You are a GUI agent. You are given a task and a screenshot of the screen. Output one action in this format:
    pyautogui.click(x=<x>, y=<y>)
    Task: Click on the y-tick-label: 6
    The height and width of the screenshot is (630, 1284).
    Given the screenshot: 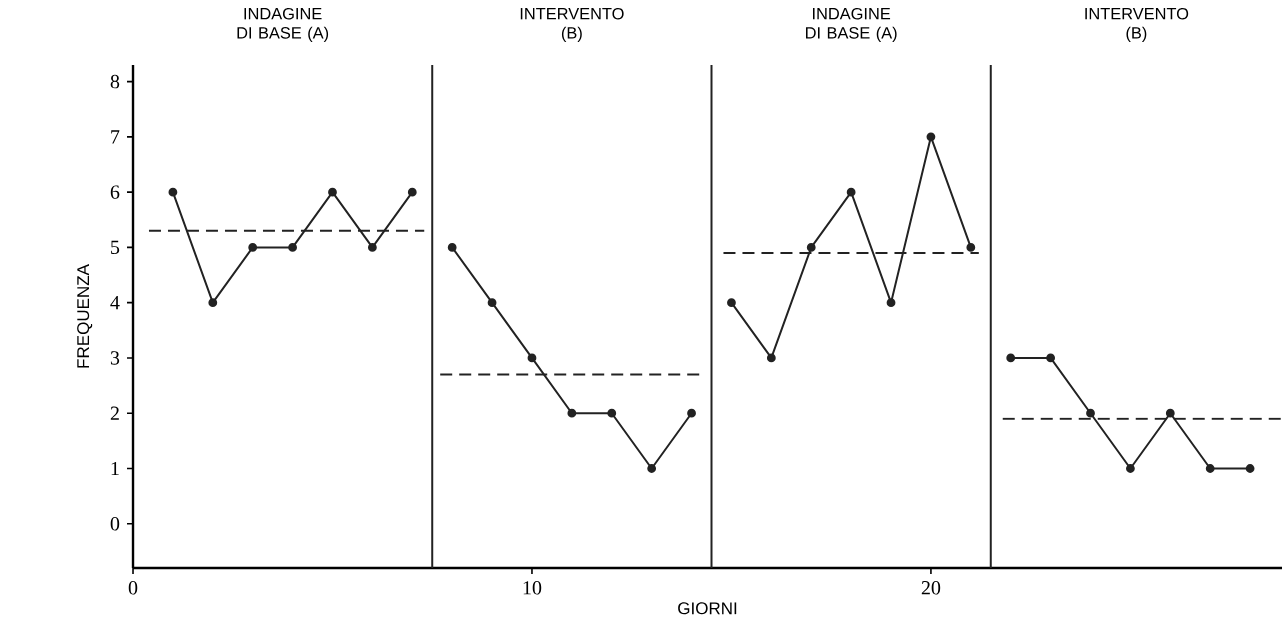 What is the action you would take?
    pyautogui.click(x=115, y=192)
    